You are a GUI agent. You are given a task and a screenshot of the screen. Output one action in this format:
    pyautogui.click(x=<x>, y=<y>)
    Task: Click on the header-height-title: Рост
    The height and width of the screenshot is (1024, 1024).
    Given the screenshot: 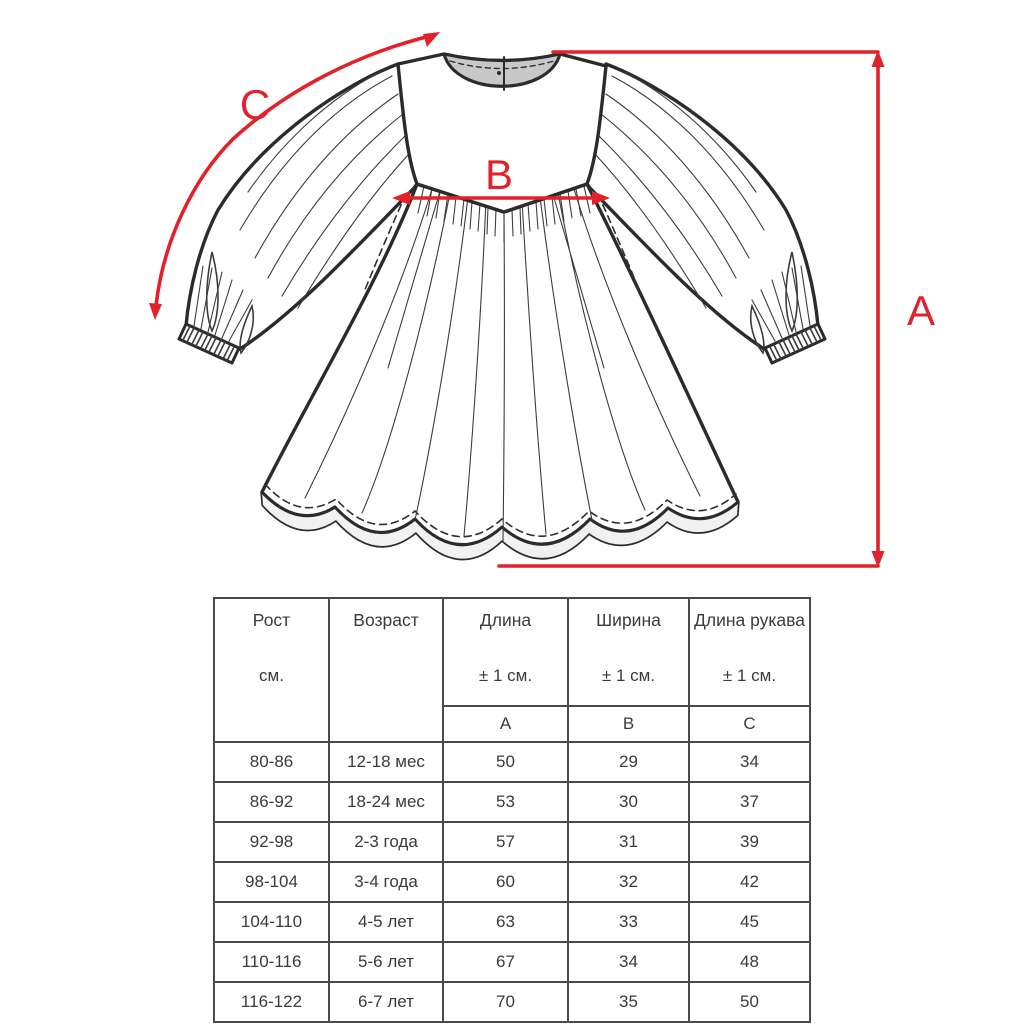 What is the action you would take?
    pyautogui.click(x=271, y=620)
    